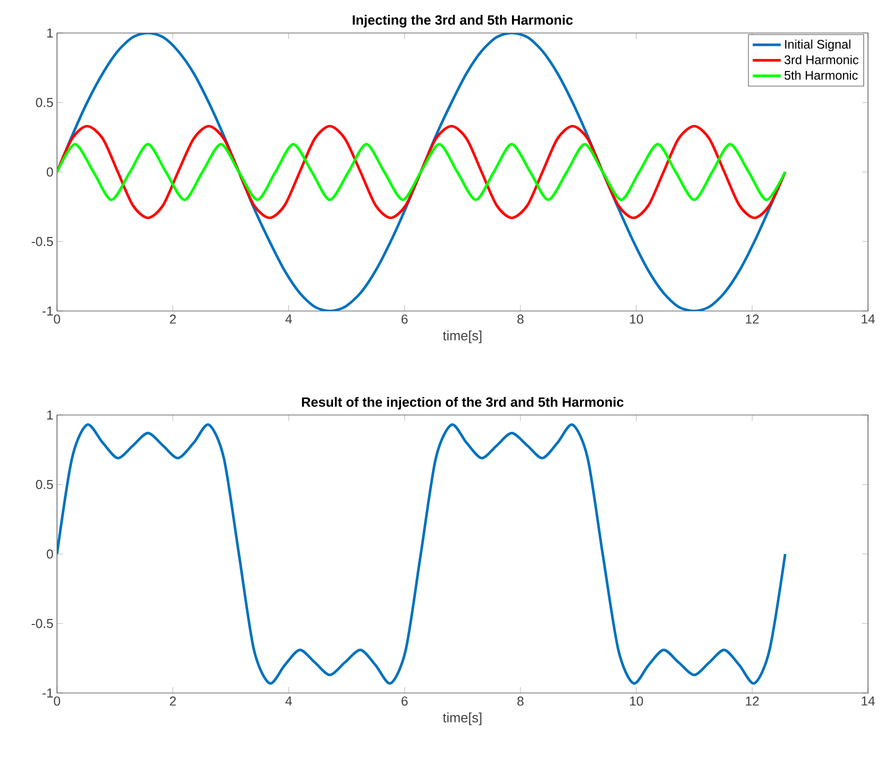 This screenshot has height=769, width=885. Describe the element at coordinates (463, 403) in the screenshot. I see `chart-title: Result of the injection of the 3rd and 5th Harmonic` at that location.